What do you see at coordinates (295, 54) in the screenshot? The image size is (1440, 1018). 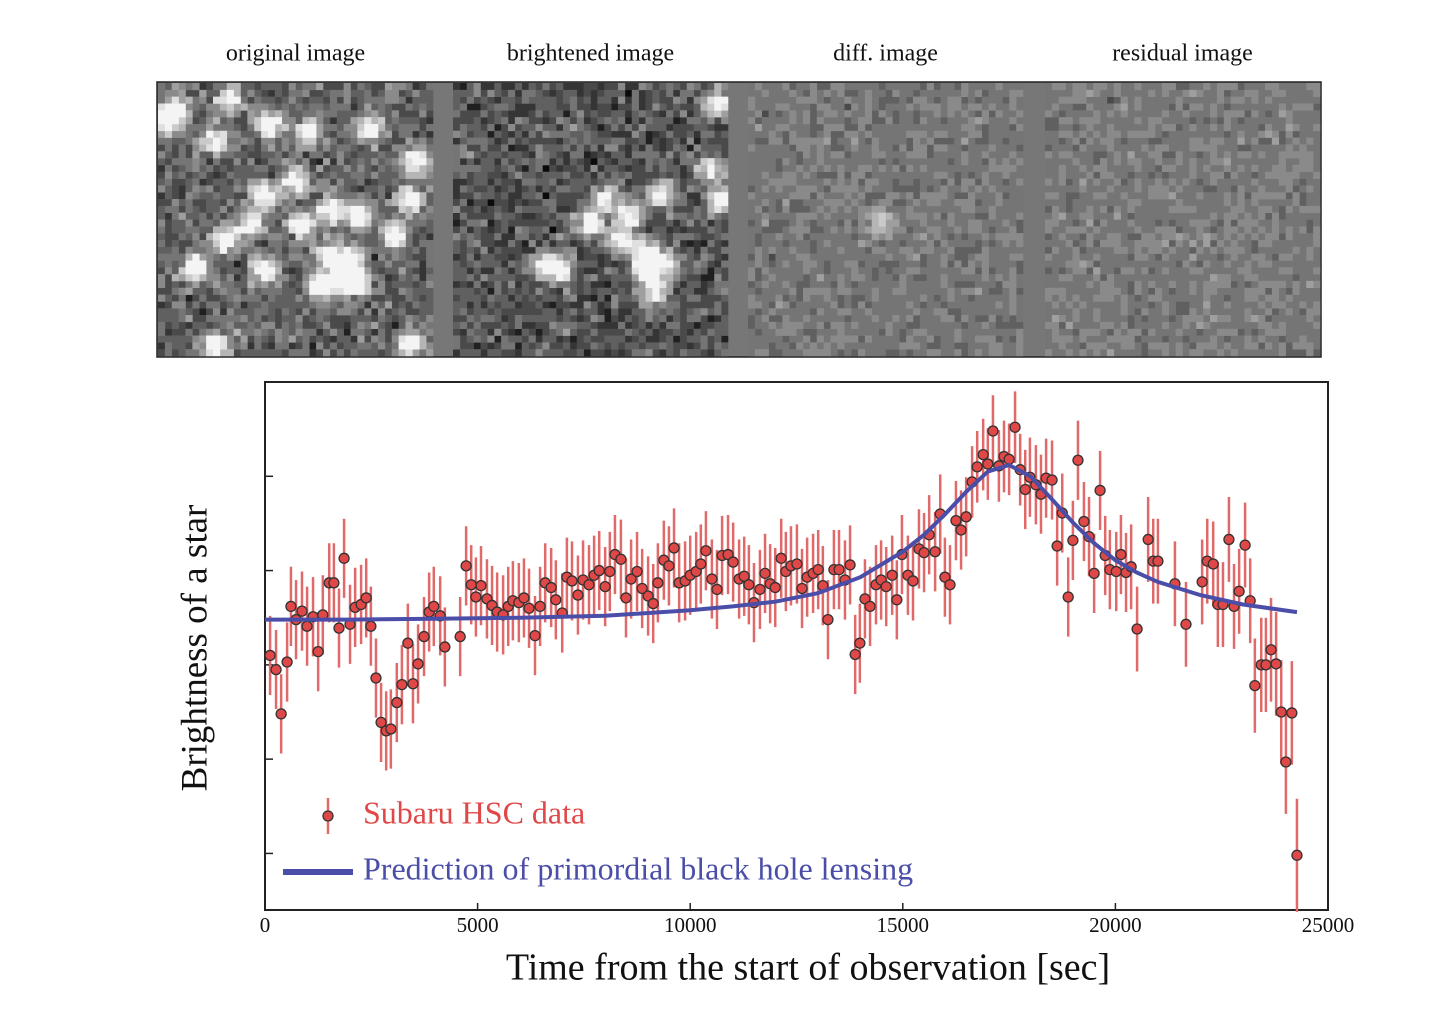 I see `image-title: original image` at bounding box center [295, 54].